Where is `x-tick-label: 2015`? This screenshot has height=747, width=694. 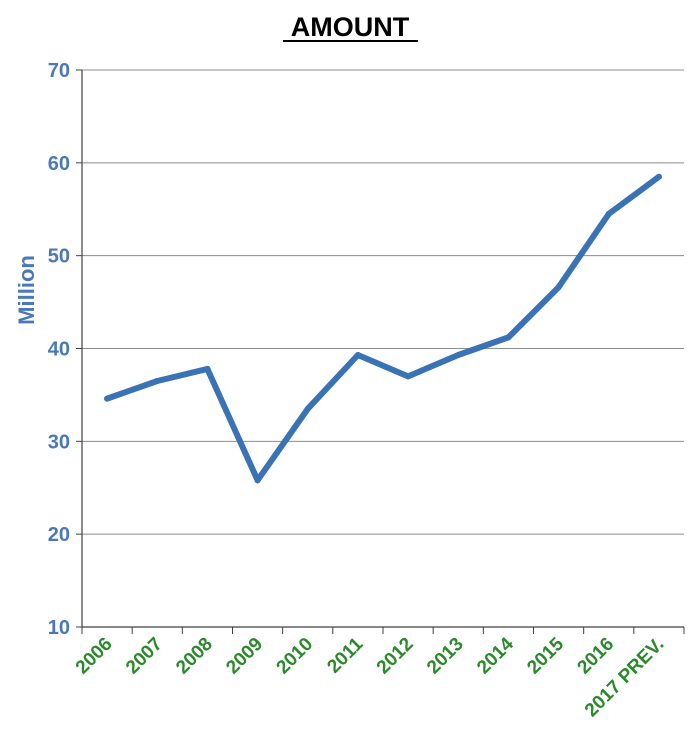 x-tick-label: 2015 is located at coordinates (545, 655).